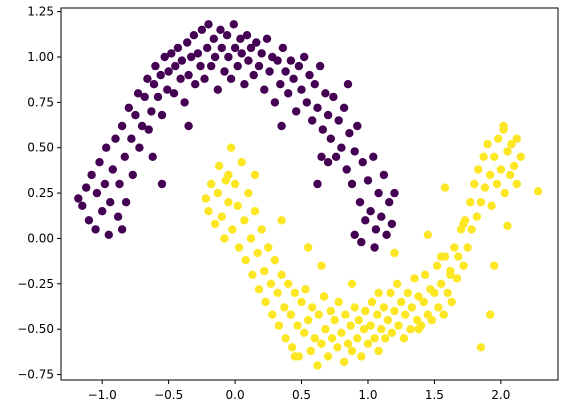  Describe the element at coordinates (40, 12) in the screenshot. I see `y-tick-label: 1.25` at that location.